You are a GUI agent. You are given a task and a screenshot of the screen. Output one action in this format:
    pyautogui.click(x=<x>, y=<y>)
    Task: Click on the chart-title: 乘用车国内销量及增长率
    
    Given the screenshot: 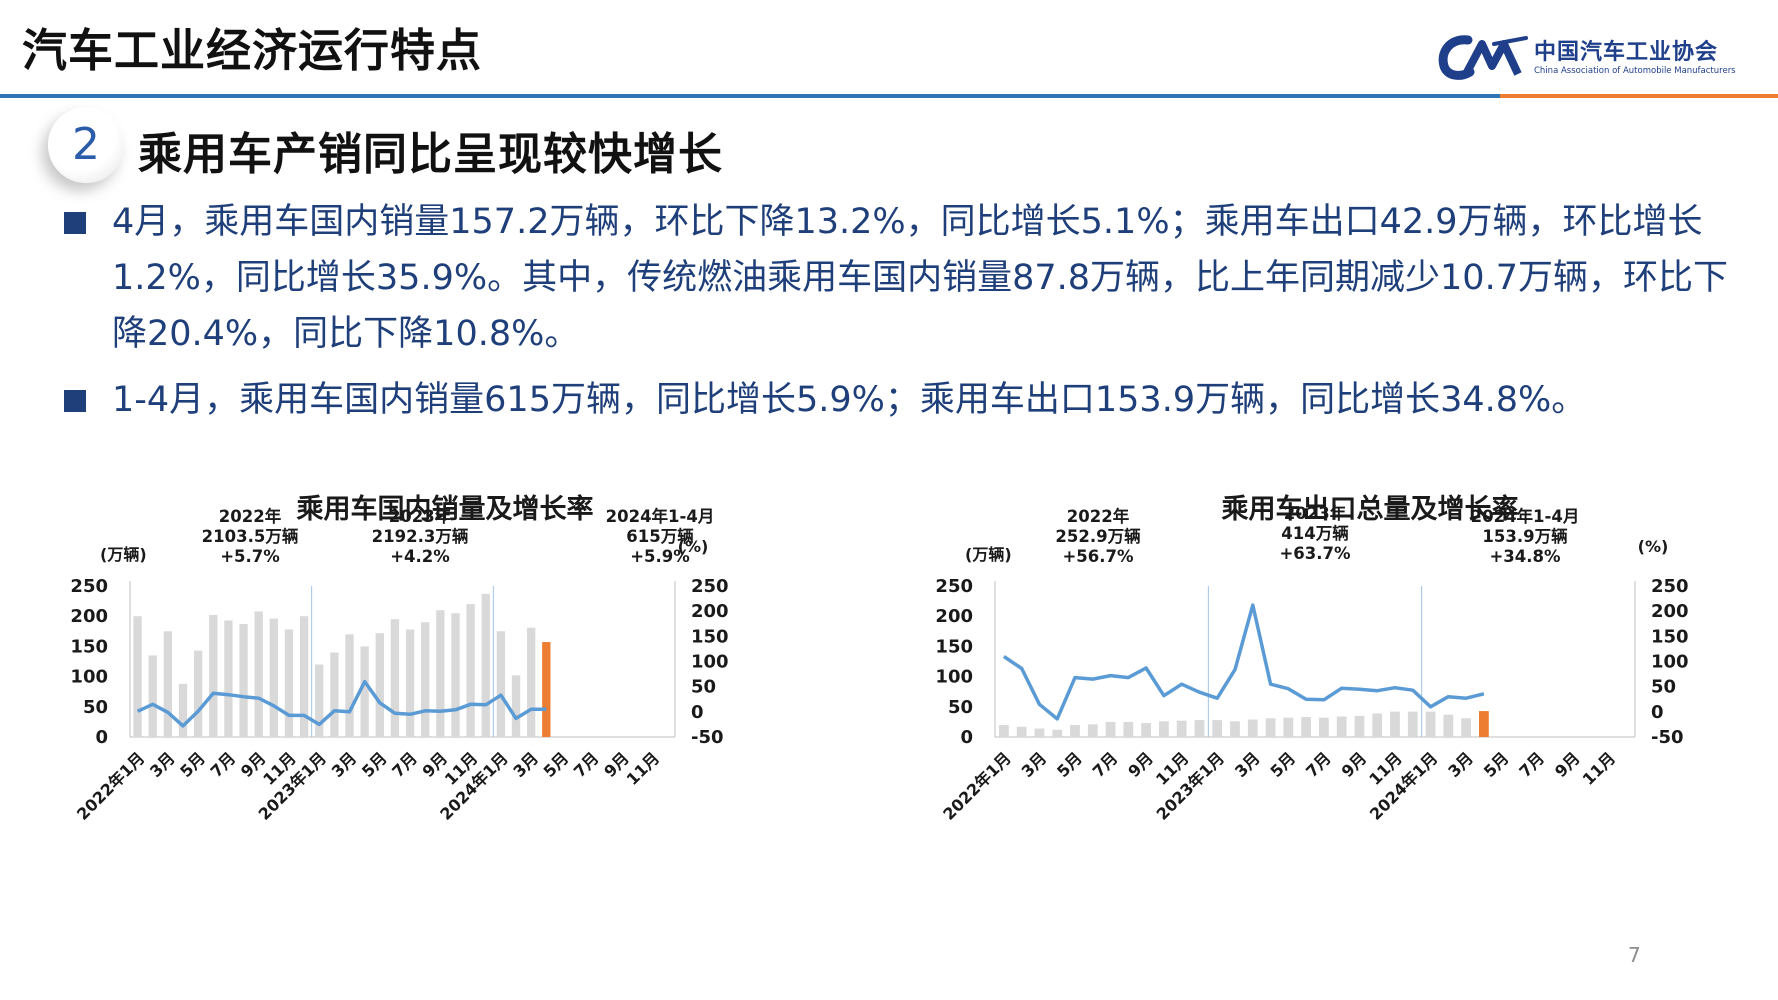 What is the action you would take?
    pyautogui.click(x=445, y=509)
    